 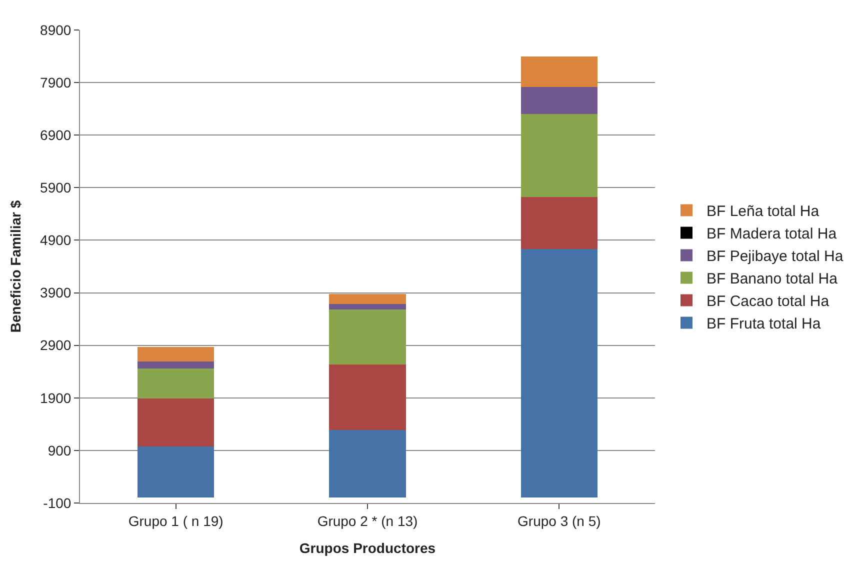 What do you see at coordinates (56, 82) in the screenshot?
I see `y-tick-label: 7900` at bounding box center [56, 82].